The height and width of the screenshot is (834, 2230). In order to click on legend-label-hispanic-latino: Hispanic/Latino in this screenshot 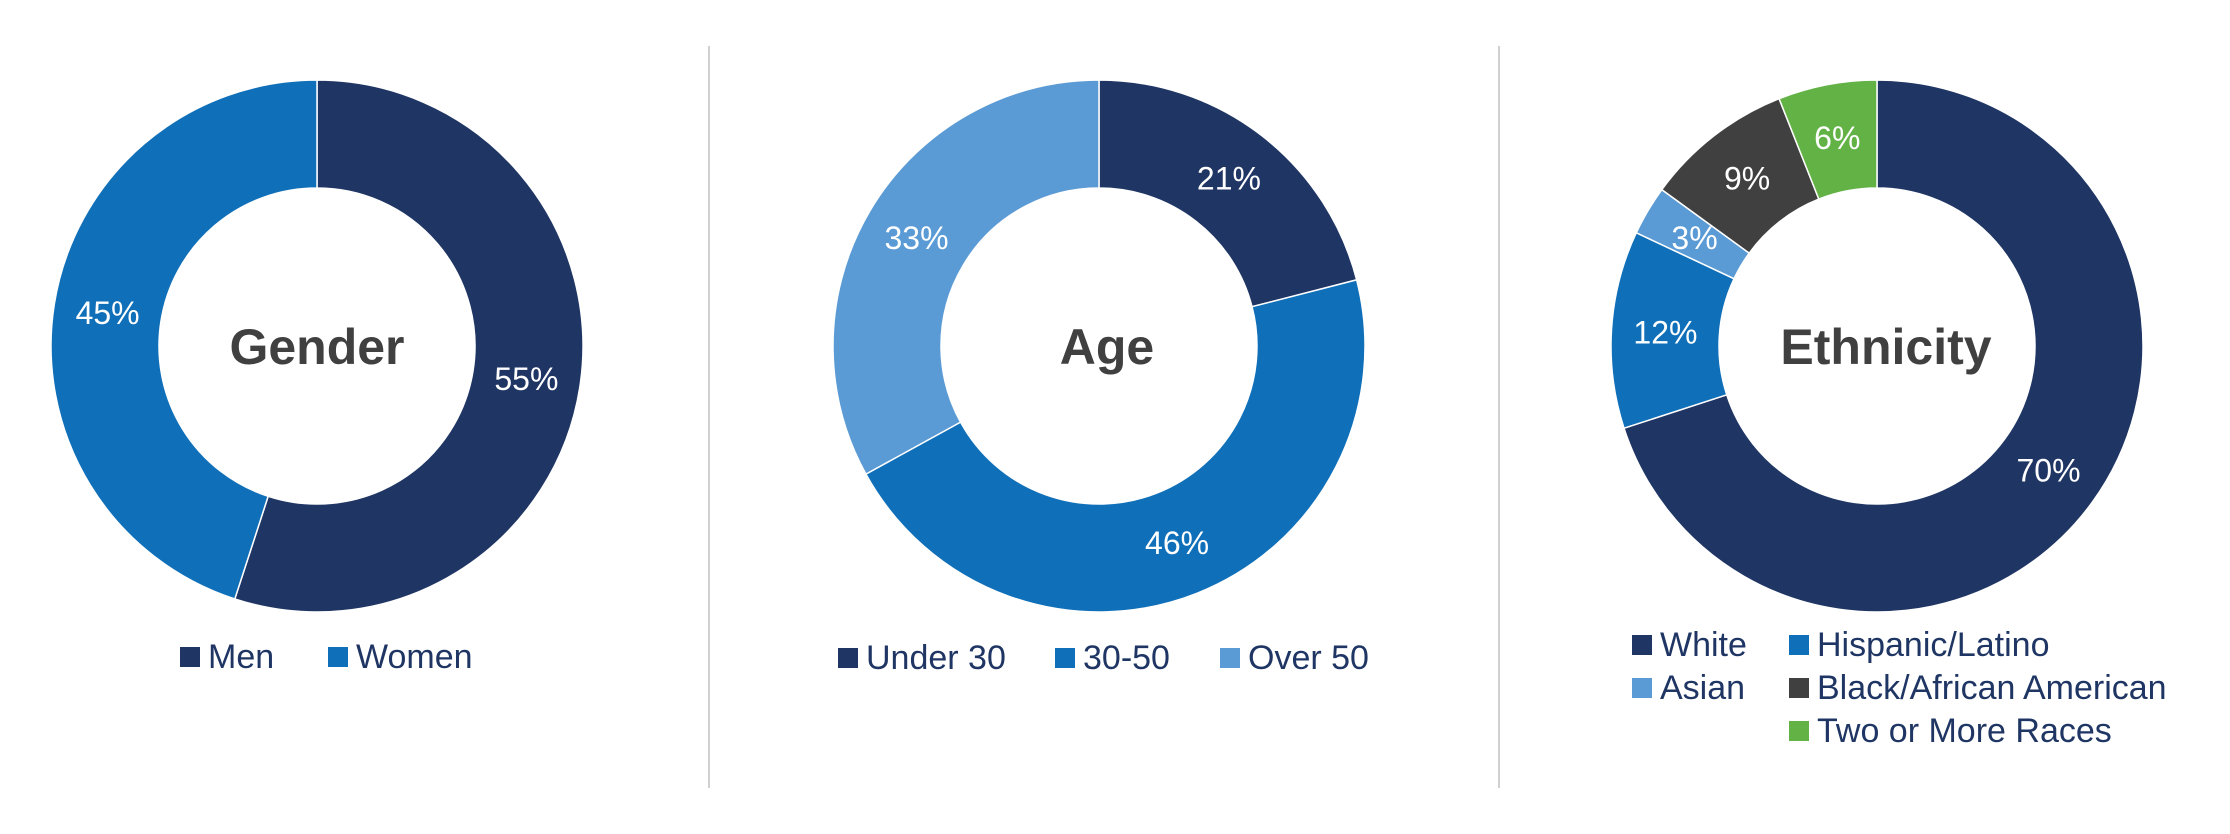, I will do `click(1933, 645)`.